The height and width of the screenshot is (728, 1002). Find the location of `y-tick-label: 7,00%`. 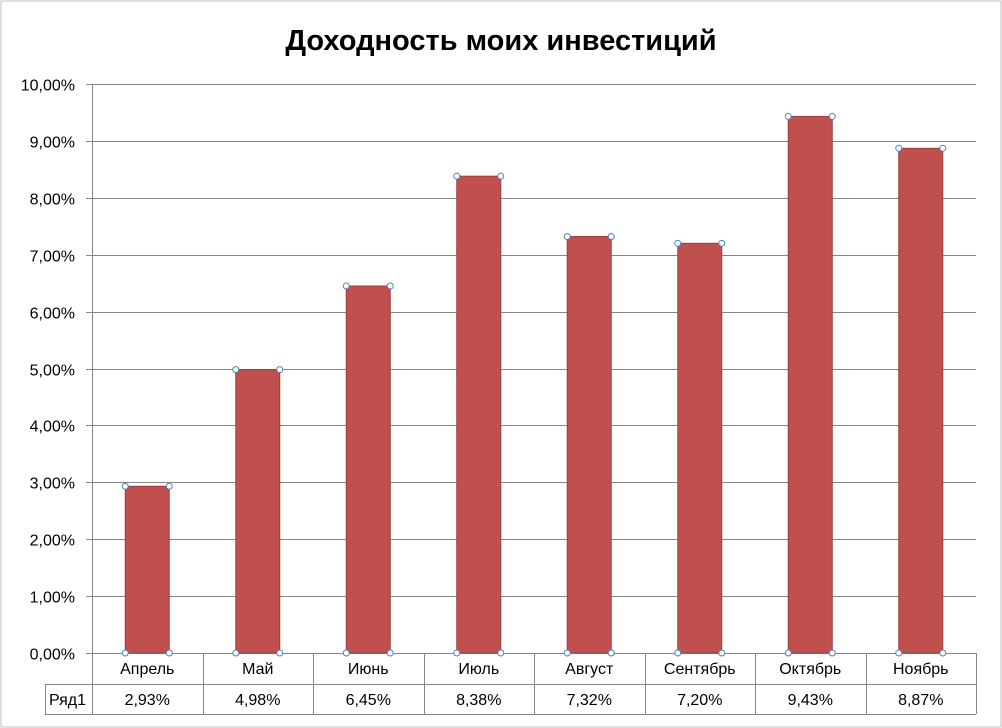

y-tick-label: 7,00% is located at coordinates (52, 257).